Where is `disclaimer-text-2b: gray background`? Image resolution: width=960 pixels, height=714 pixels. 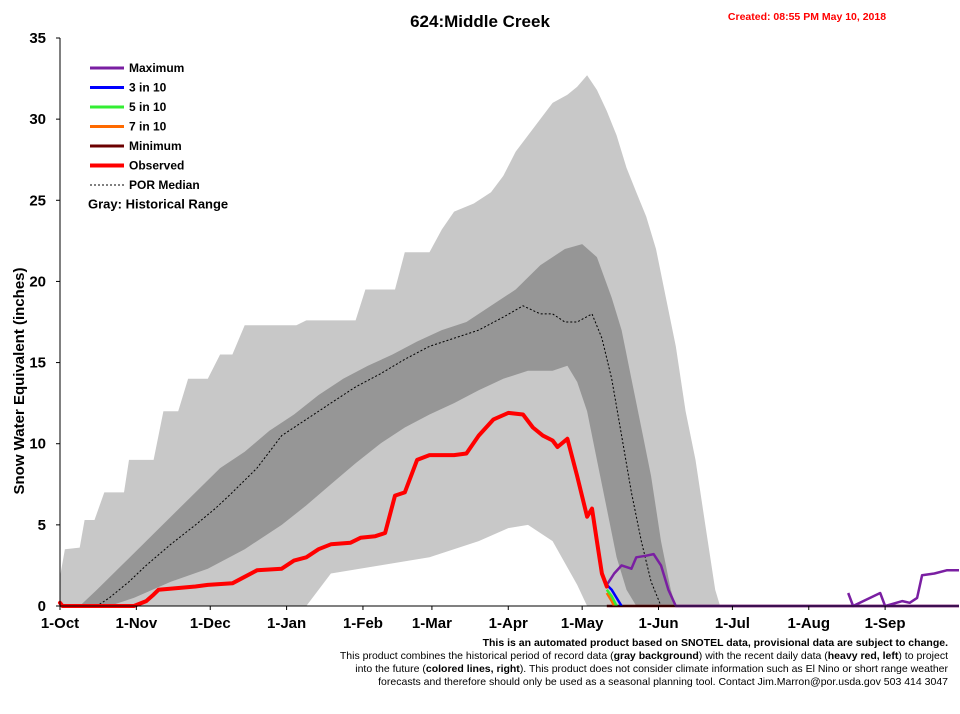 disclaimer-text-2b: gray background is located at coordinates (656, 656).